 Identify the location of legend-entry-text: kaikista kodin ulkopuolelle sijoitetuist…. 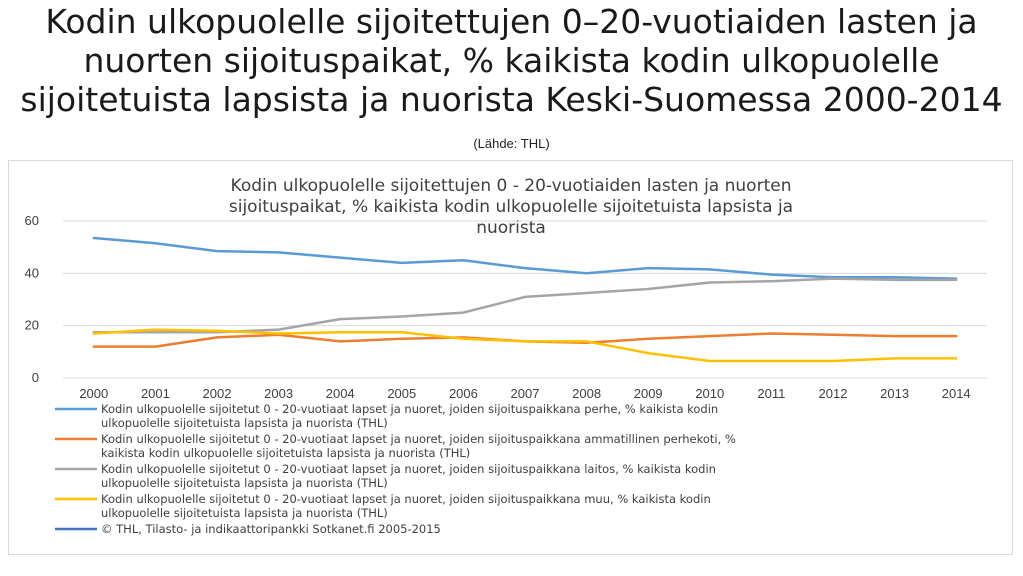
(285, 453).